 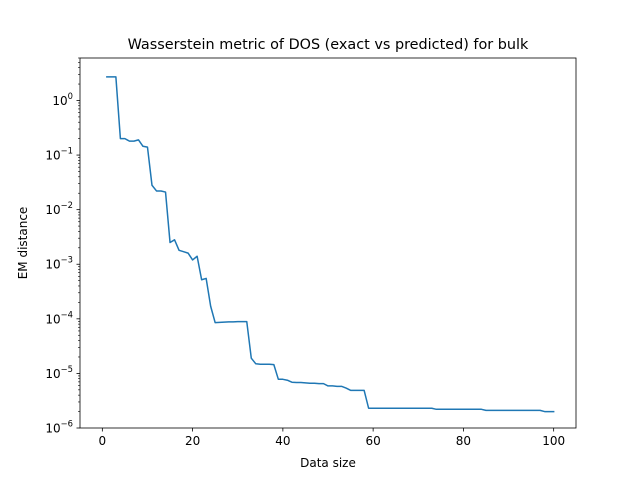 I want to click on y-axis-label: EM distance, so click(x=23, y=243).